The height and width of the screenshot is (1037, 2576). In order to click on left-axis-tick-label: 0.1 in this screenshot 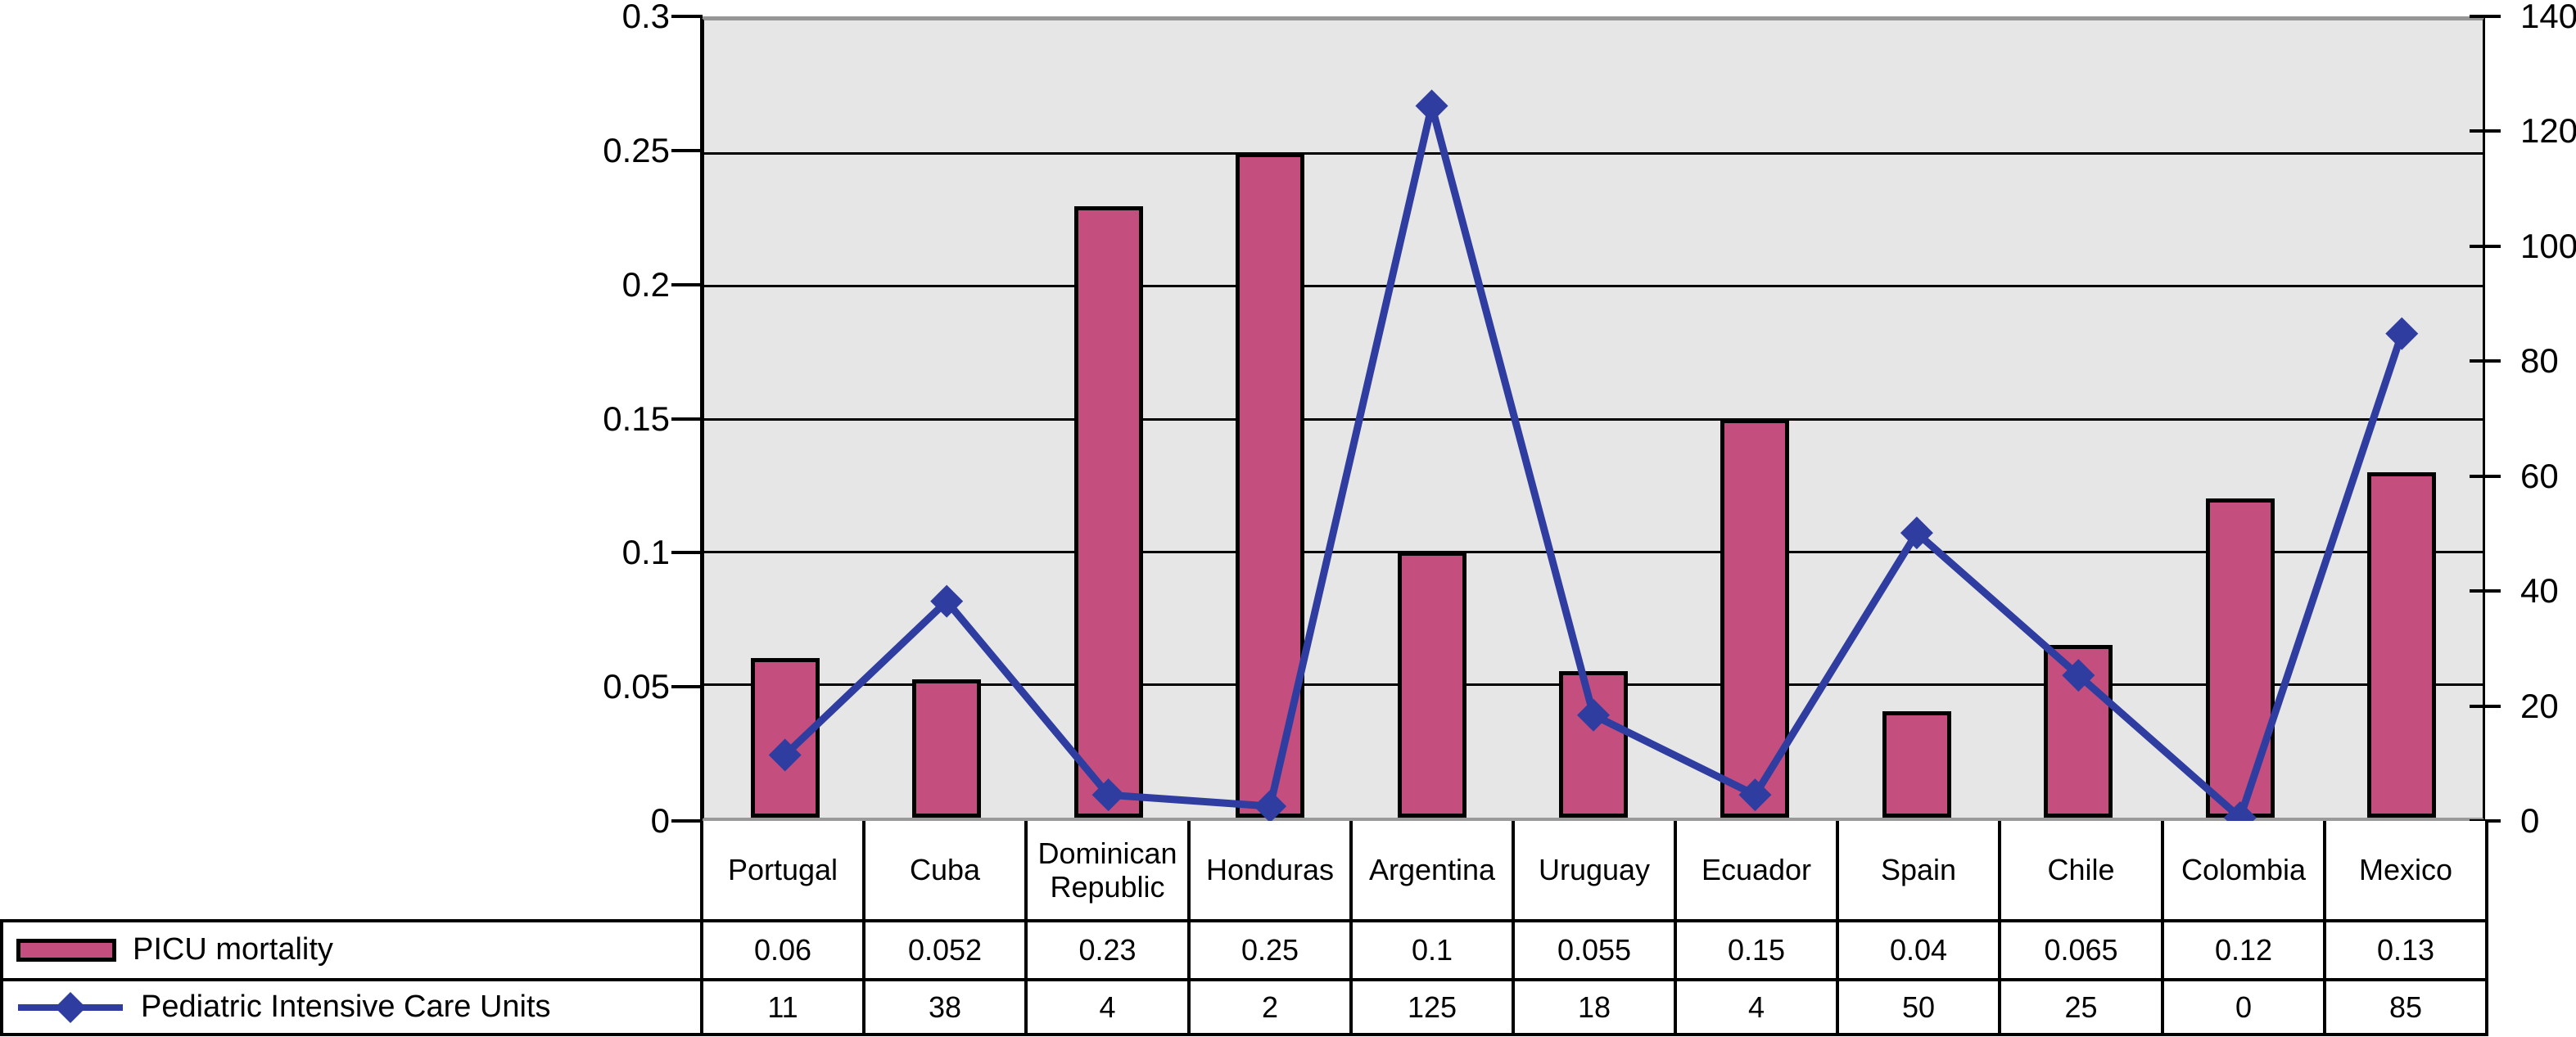, I will do `click(645, 552)`.